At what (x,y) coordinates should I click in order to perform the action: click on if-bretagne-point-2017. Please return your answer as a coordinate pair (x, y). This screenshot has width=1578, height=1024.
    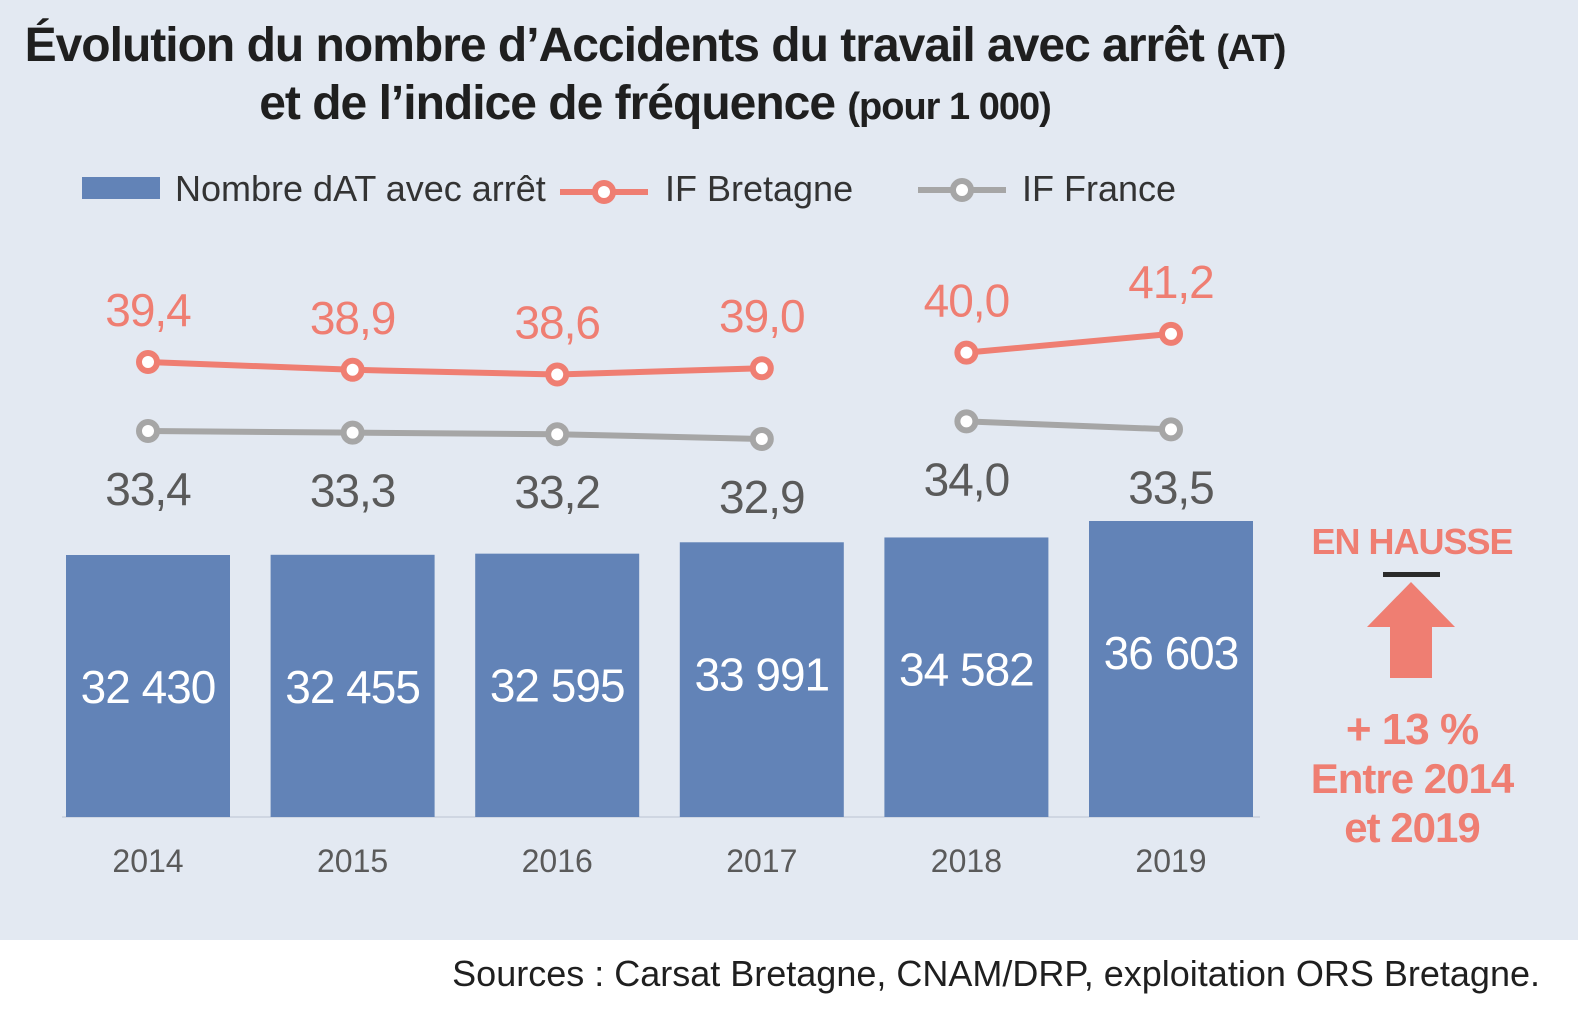
    Looking at the image, I should click on (761, 368).